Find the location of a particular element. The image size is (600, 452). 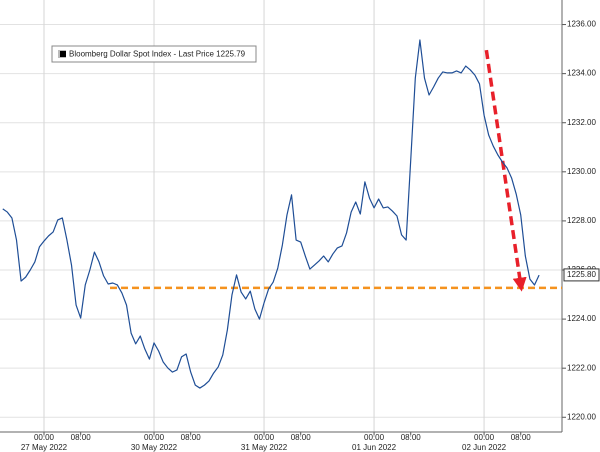

x-date-label: 02 Jun 2022 is located at coordinates (484, 447).